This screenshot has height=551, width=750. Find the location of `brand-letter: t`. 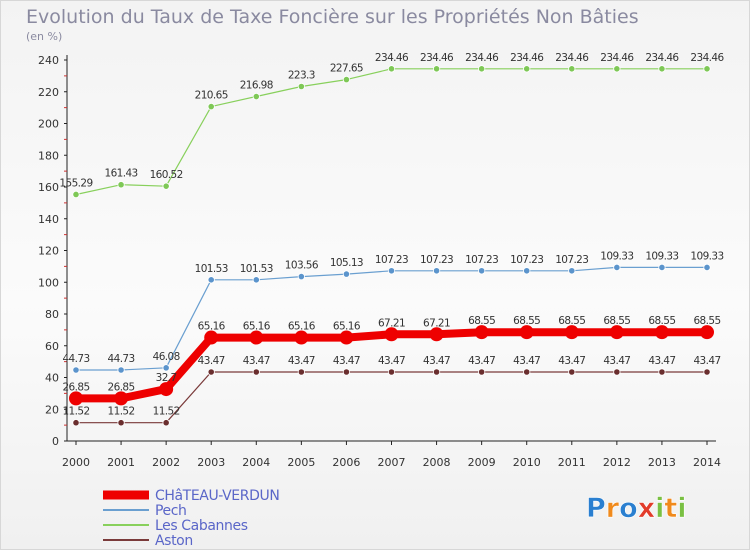

brand-letter: t is located at coordinates (670, 508).